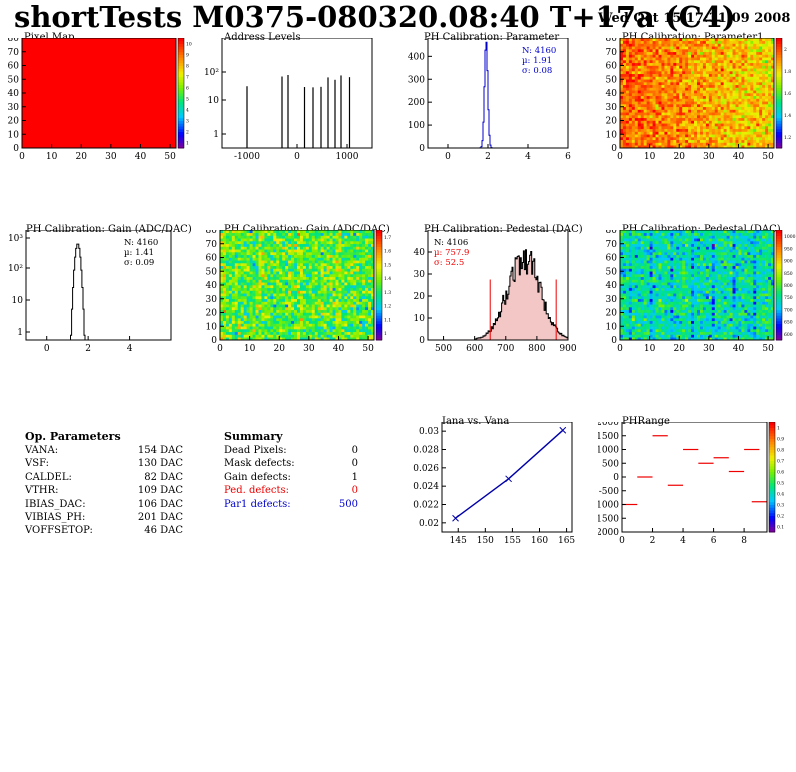 The image size is (796, 772). I want to click on y-tick-label: 50, so click(212, 272).